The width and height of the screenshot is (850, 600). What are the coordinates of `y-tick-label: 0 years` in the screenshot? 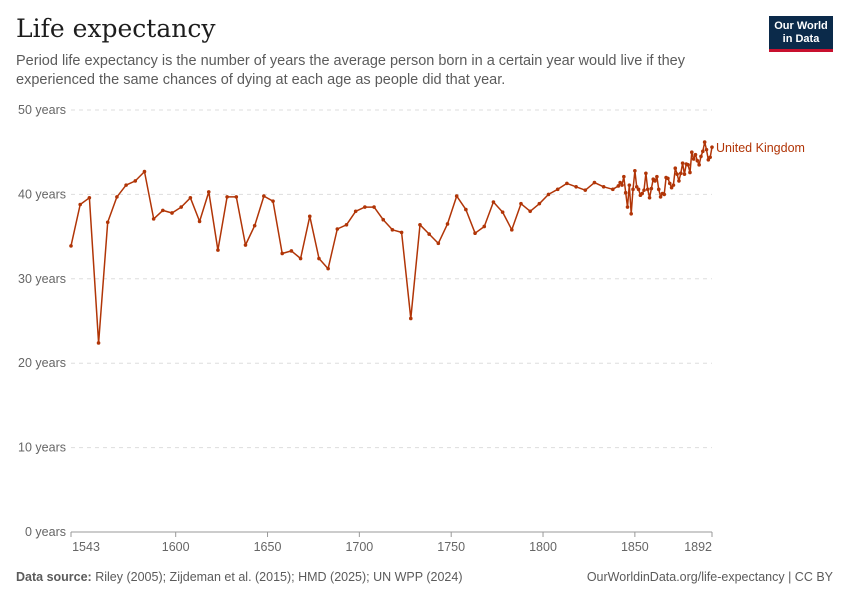 It's located at (45, 532).